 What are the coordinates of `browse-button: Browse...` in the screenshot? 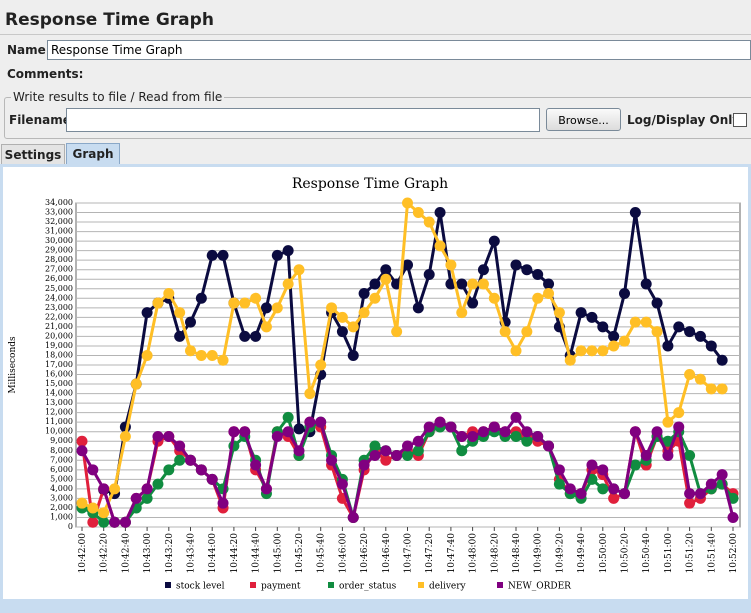 It's located at (583, 119).